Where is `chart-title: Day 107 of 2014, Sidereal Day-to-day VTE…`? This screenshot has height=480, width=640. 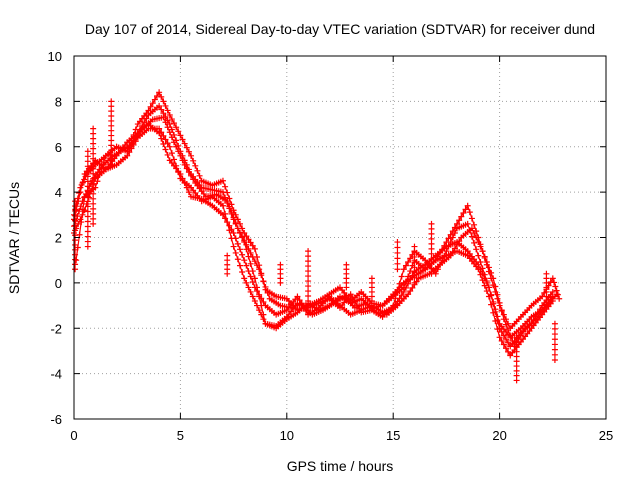
chart-title: Day 107 of 2014, Sidereal Day-to-day VTE… is located at coordinates (340, 29).